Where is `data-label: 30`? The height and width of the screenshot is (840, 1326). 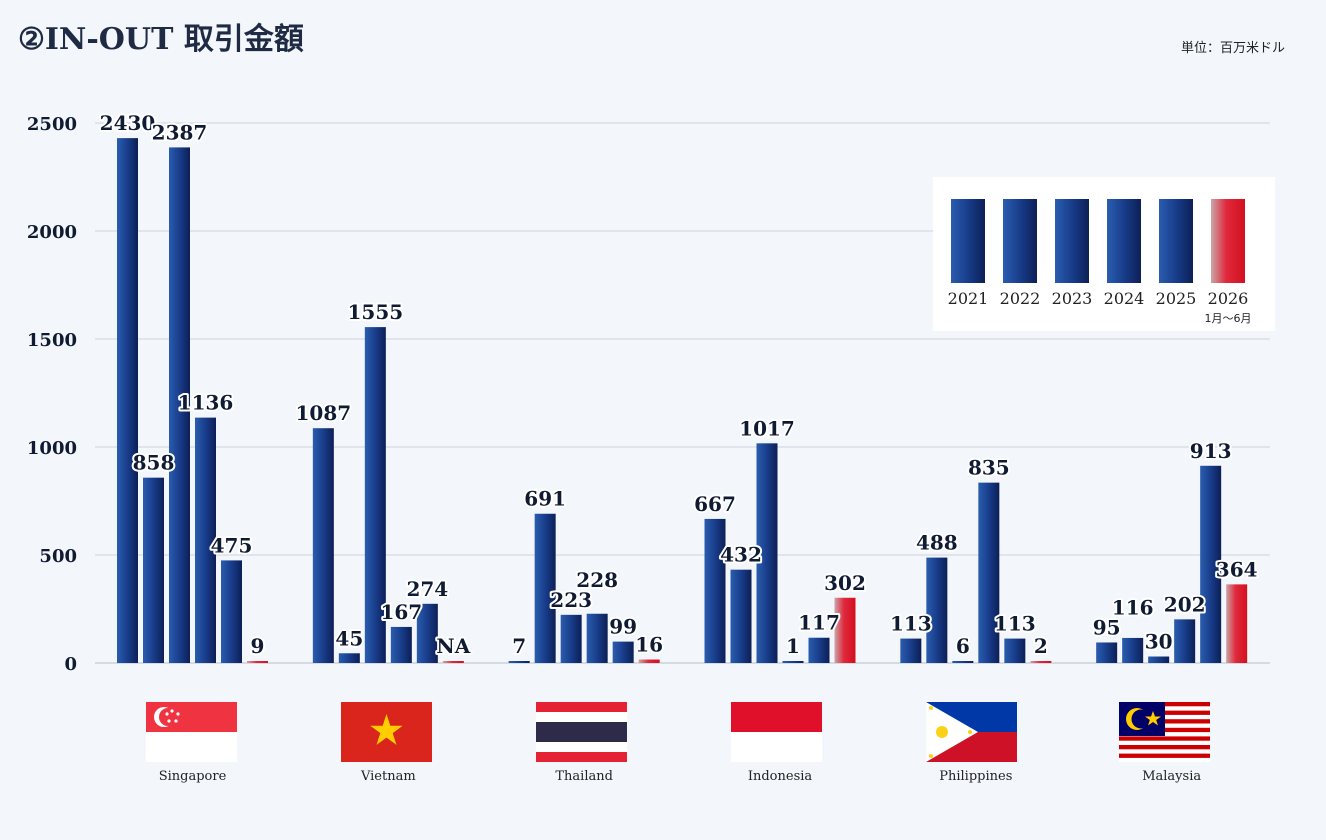
data-label: 30 is located at coordinates (1159, 642).